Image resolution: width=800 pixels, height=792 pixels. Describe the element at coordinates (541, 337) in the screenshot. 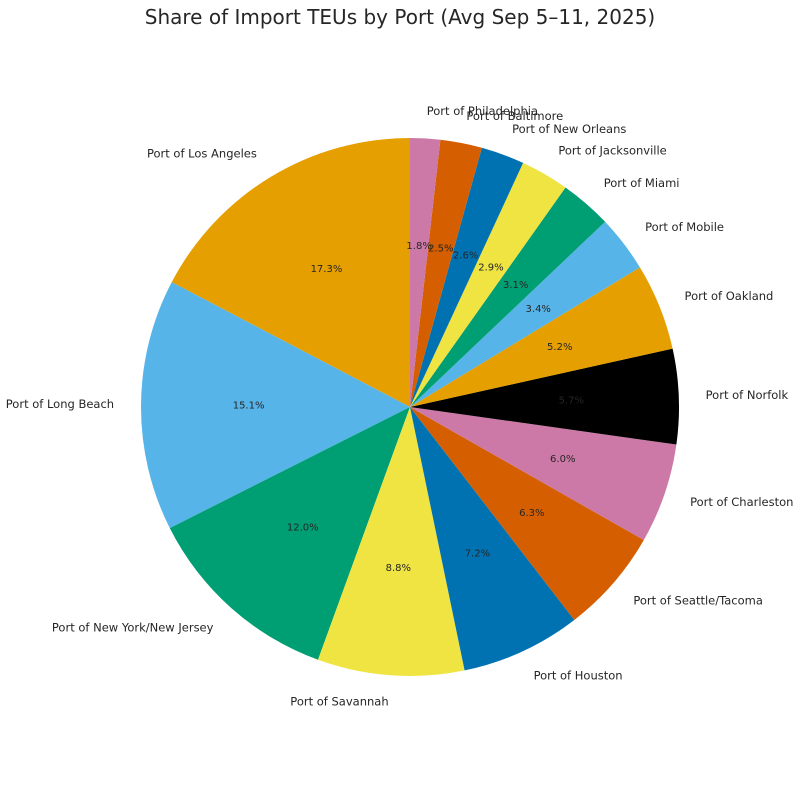

I see `pie-slice-port-of-oakland` at that location.